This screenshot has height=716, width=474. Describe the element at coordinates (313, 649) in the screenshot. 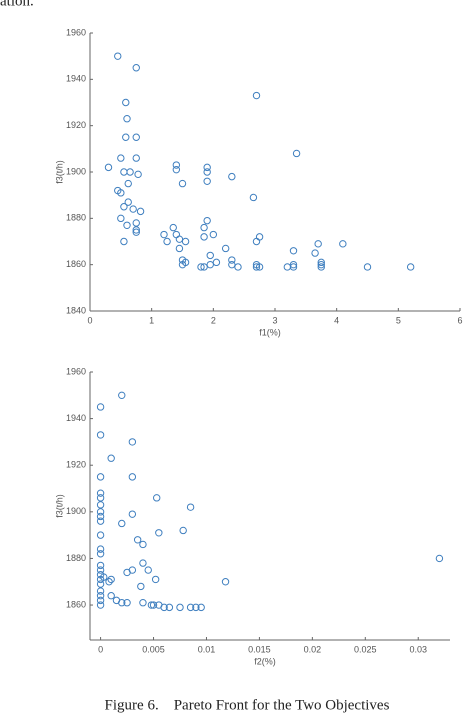

I see `x-tick-label: 0.02` at that location.